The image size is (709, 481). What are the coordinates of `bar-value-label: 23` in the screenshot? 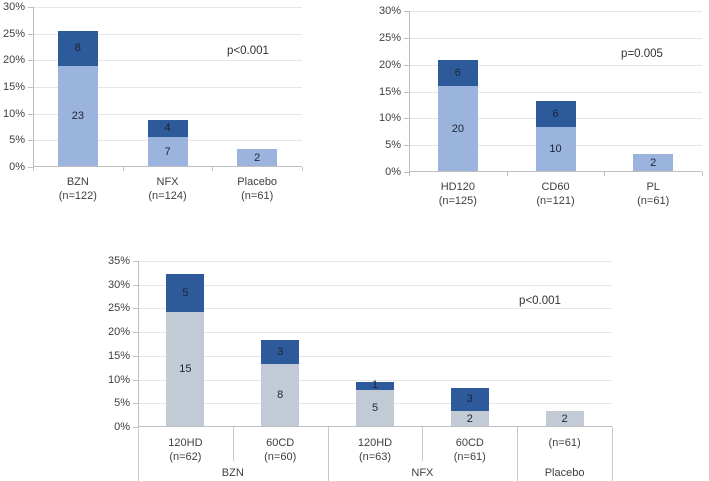 It's located at (77, 116).